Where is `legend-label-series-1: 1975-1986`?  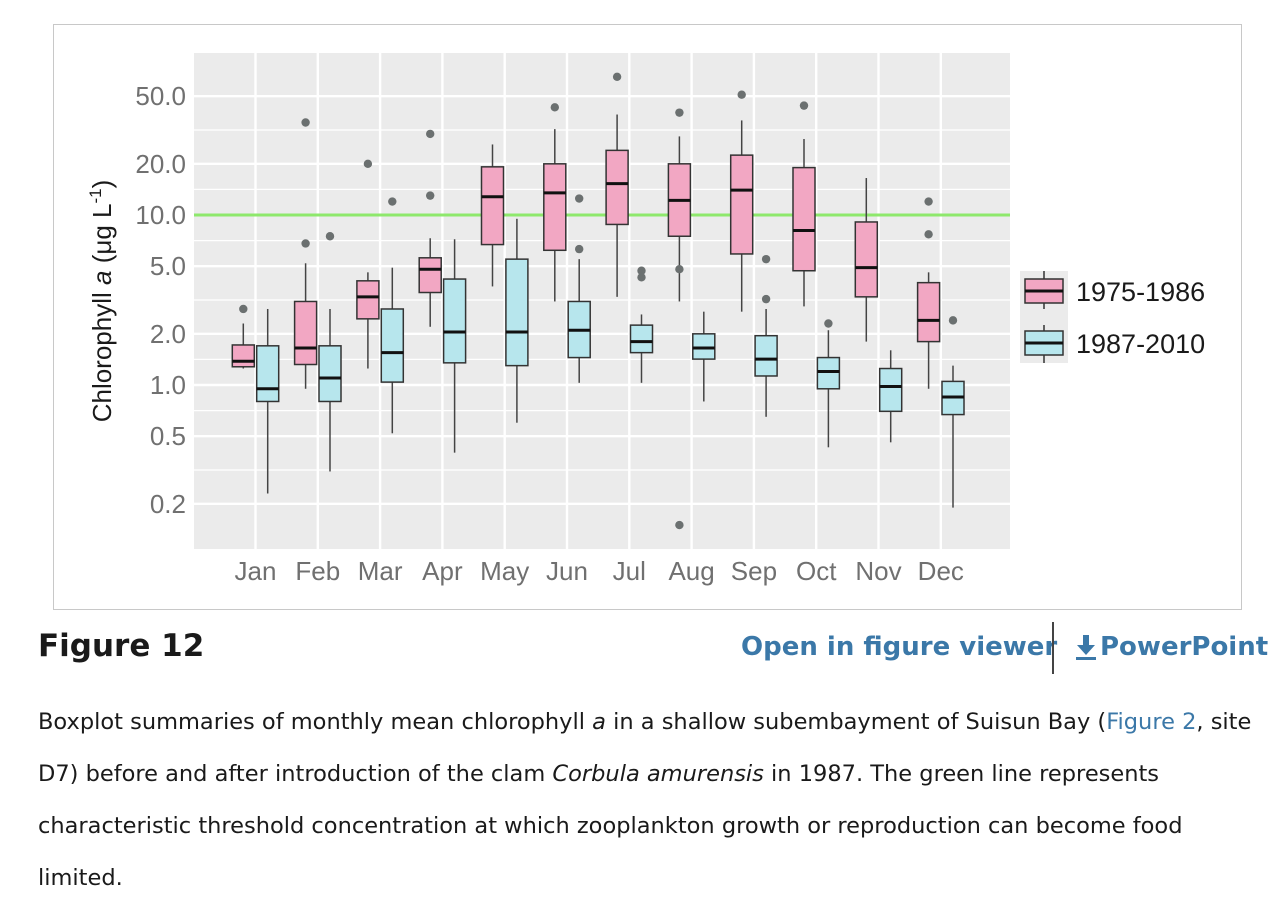
legend-label-series-1: 1975-1986 is located at coordinates (1140, 292).